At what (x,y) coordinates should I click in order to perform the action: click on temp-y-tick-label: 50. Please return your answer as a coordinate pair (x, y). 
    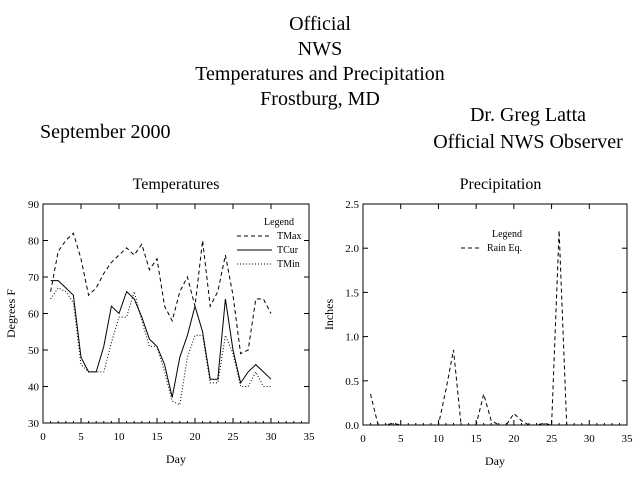
    Looking at the image, I should click on (34, 351).